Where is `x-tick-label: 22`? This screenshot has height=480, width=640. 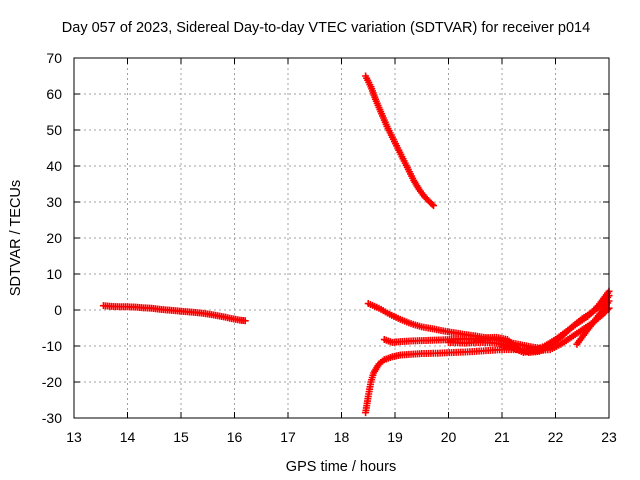 x-tick-label: 22 is located at coordinates (556, 437).